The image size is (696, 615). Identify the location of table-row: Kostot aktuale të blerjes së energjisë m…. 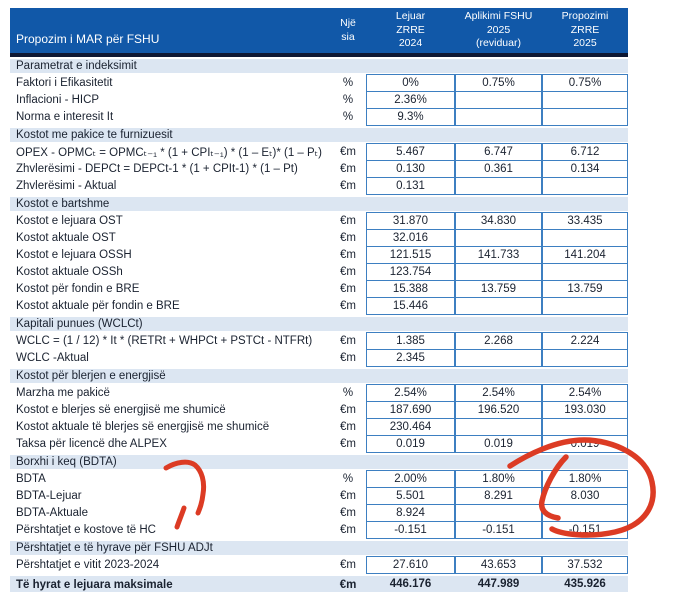
(319, 427).